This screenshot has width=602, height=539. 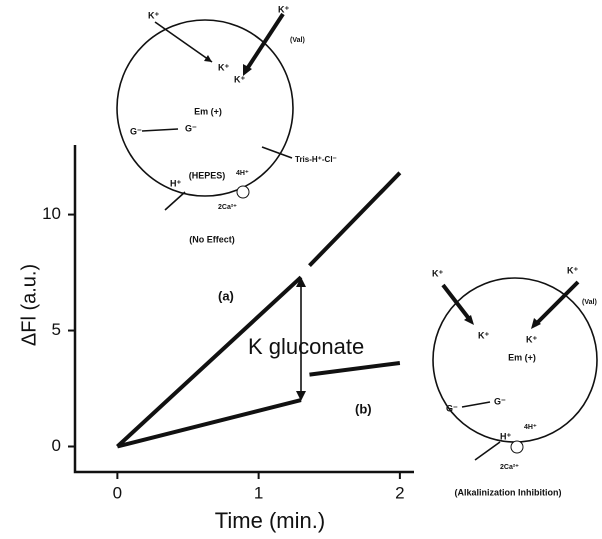 I want to click on label: Tris-H⁺-Cl⁻, so click(x=316, y=159).